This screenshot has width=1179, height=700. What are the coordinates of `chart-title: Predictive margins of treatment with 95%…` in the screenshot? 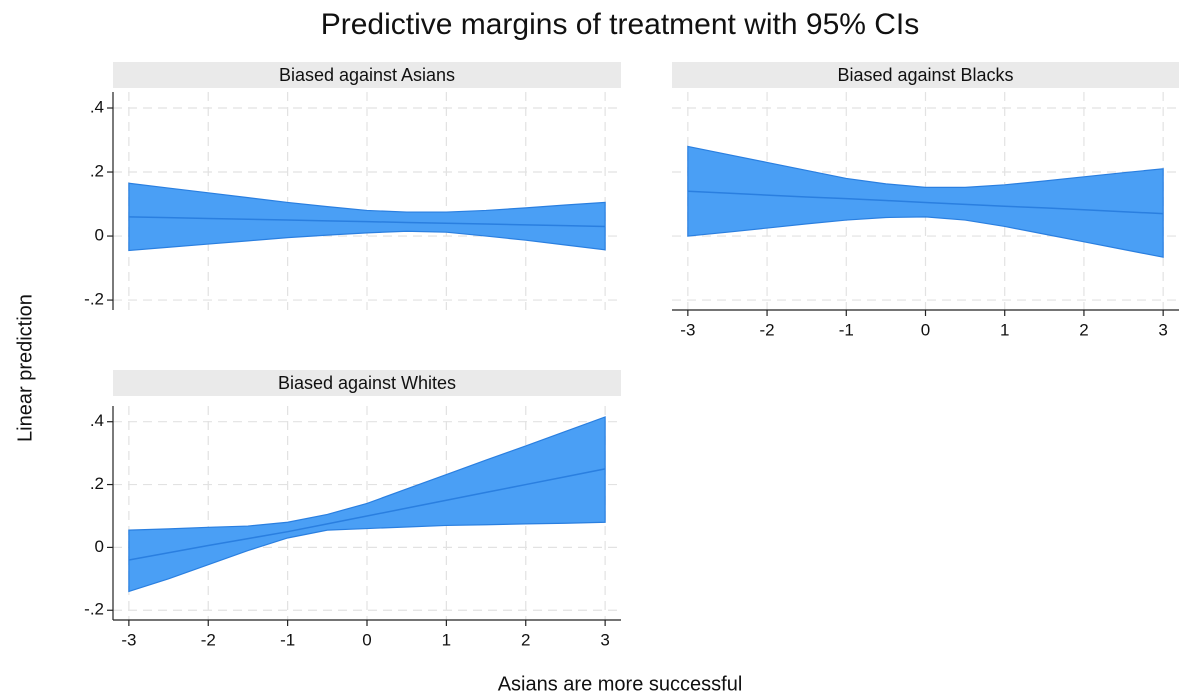 It's located at (620, 24).